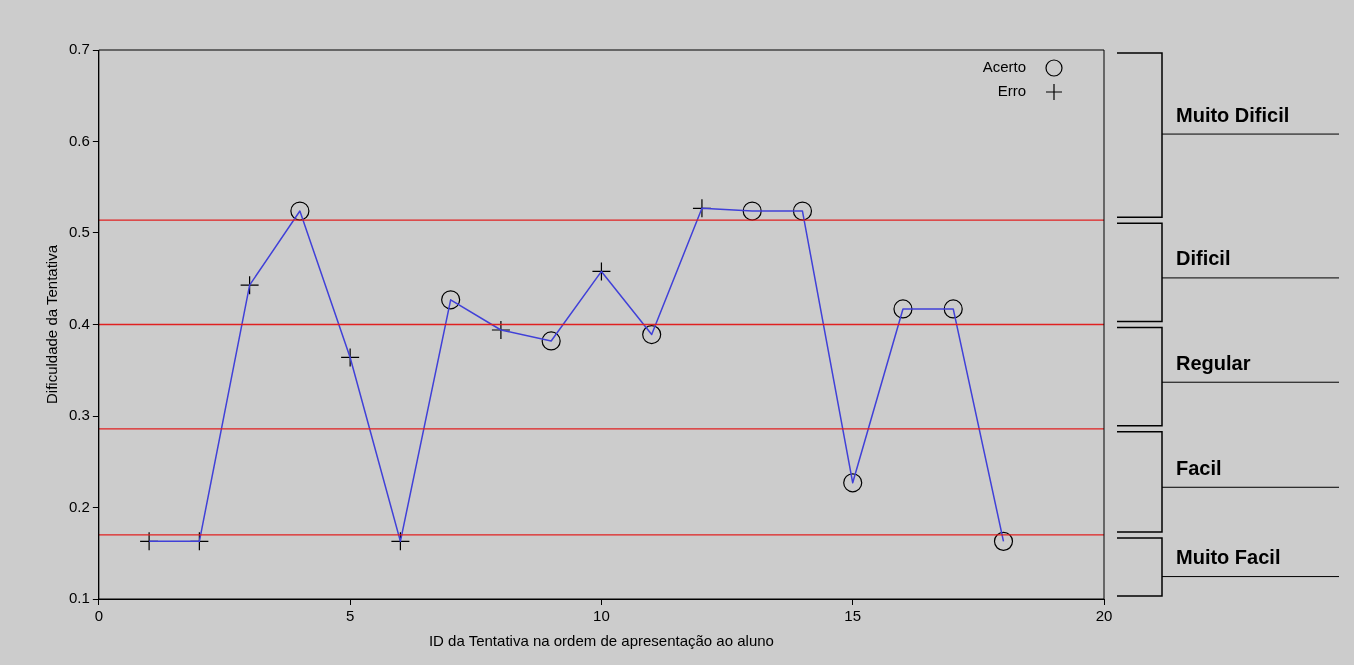 Image resolution: width=1354 pixels, height=665 pixels. I want to click on x-axis-title: ID da Tentativa na ordem de apresentação ao aluno, so click(601, 641).